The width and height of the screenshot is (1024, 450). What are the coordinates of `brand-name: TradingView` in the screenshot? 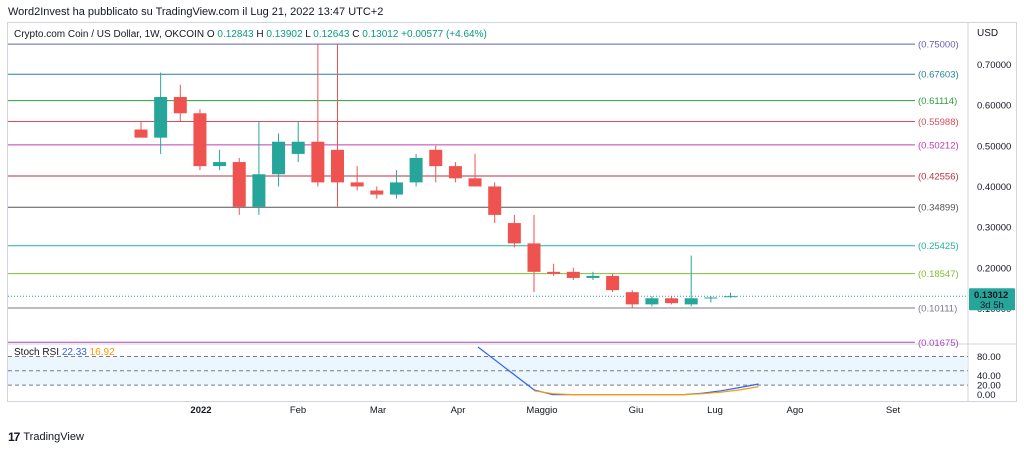 It's located at (53, 437).